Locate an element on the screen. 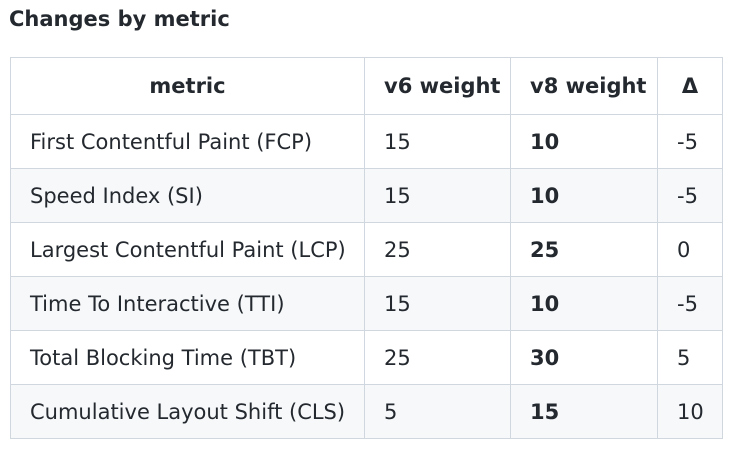 This screenshot has height=453, width=732. metric-cell: Cumulative Layout Shift (CLS) is located at coordinates (187, 411).